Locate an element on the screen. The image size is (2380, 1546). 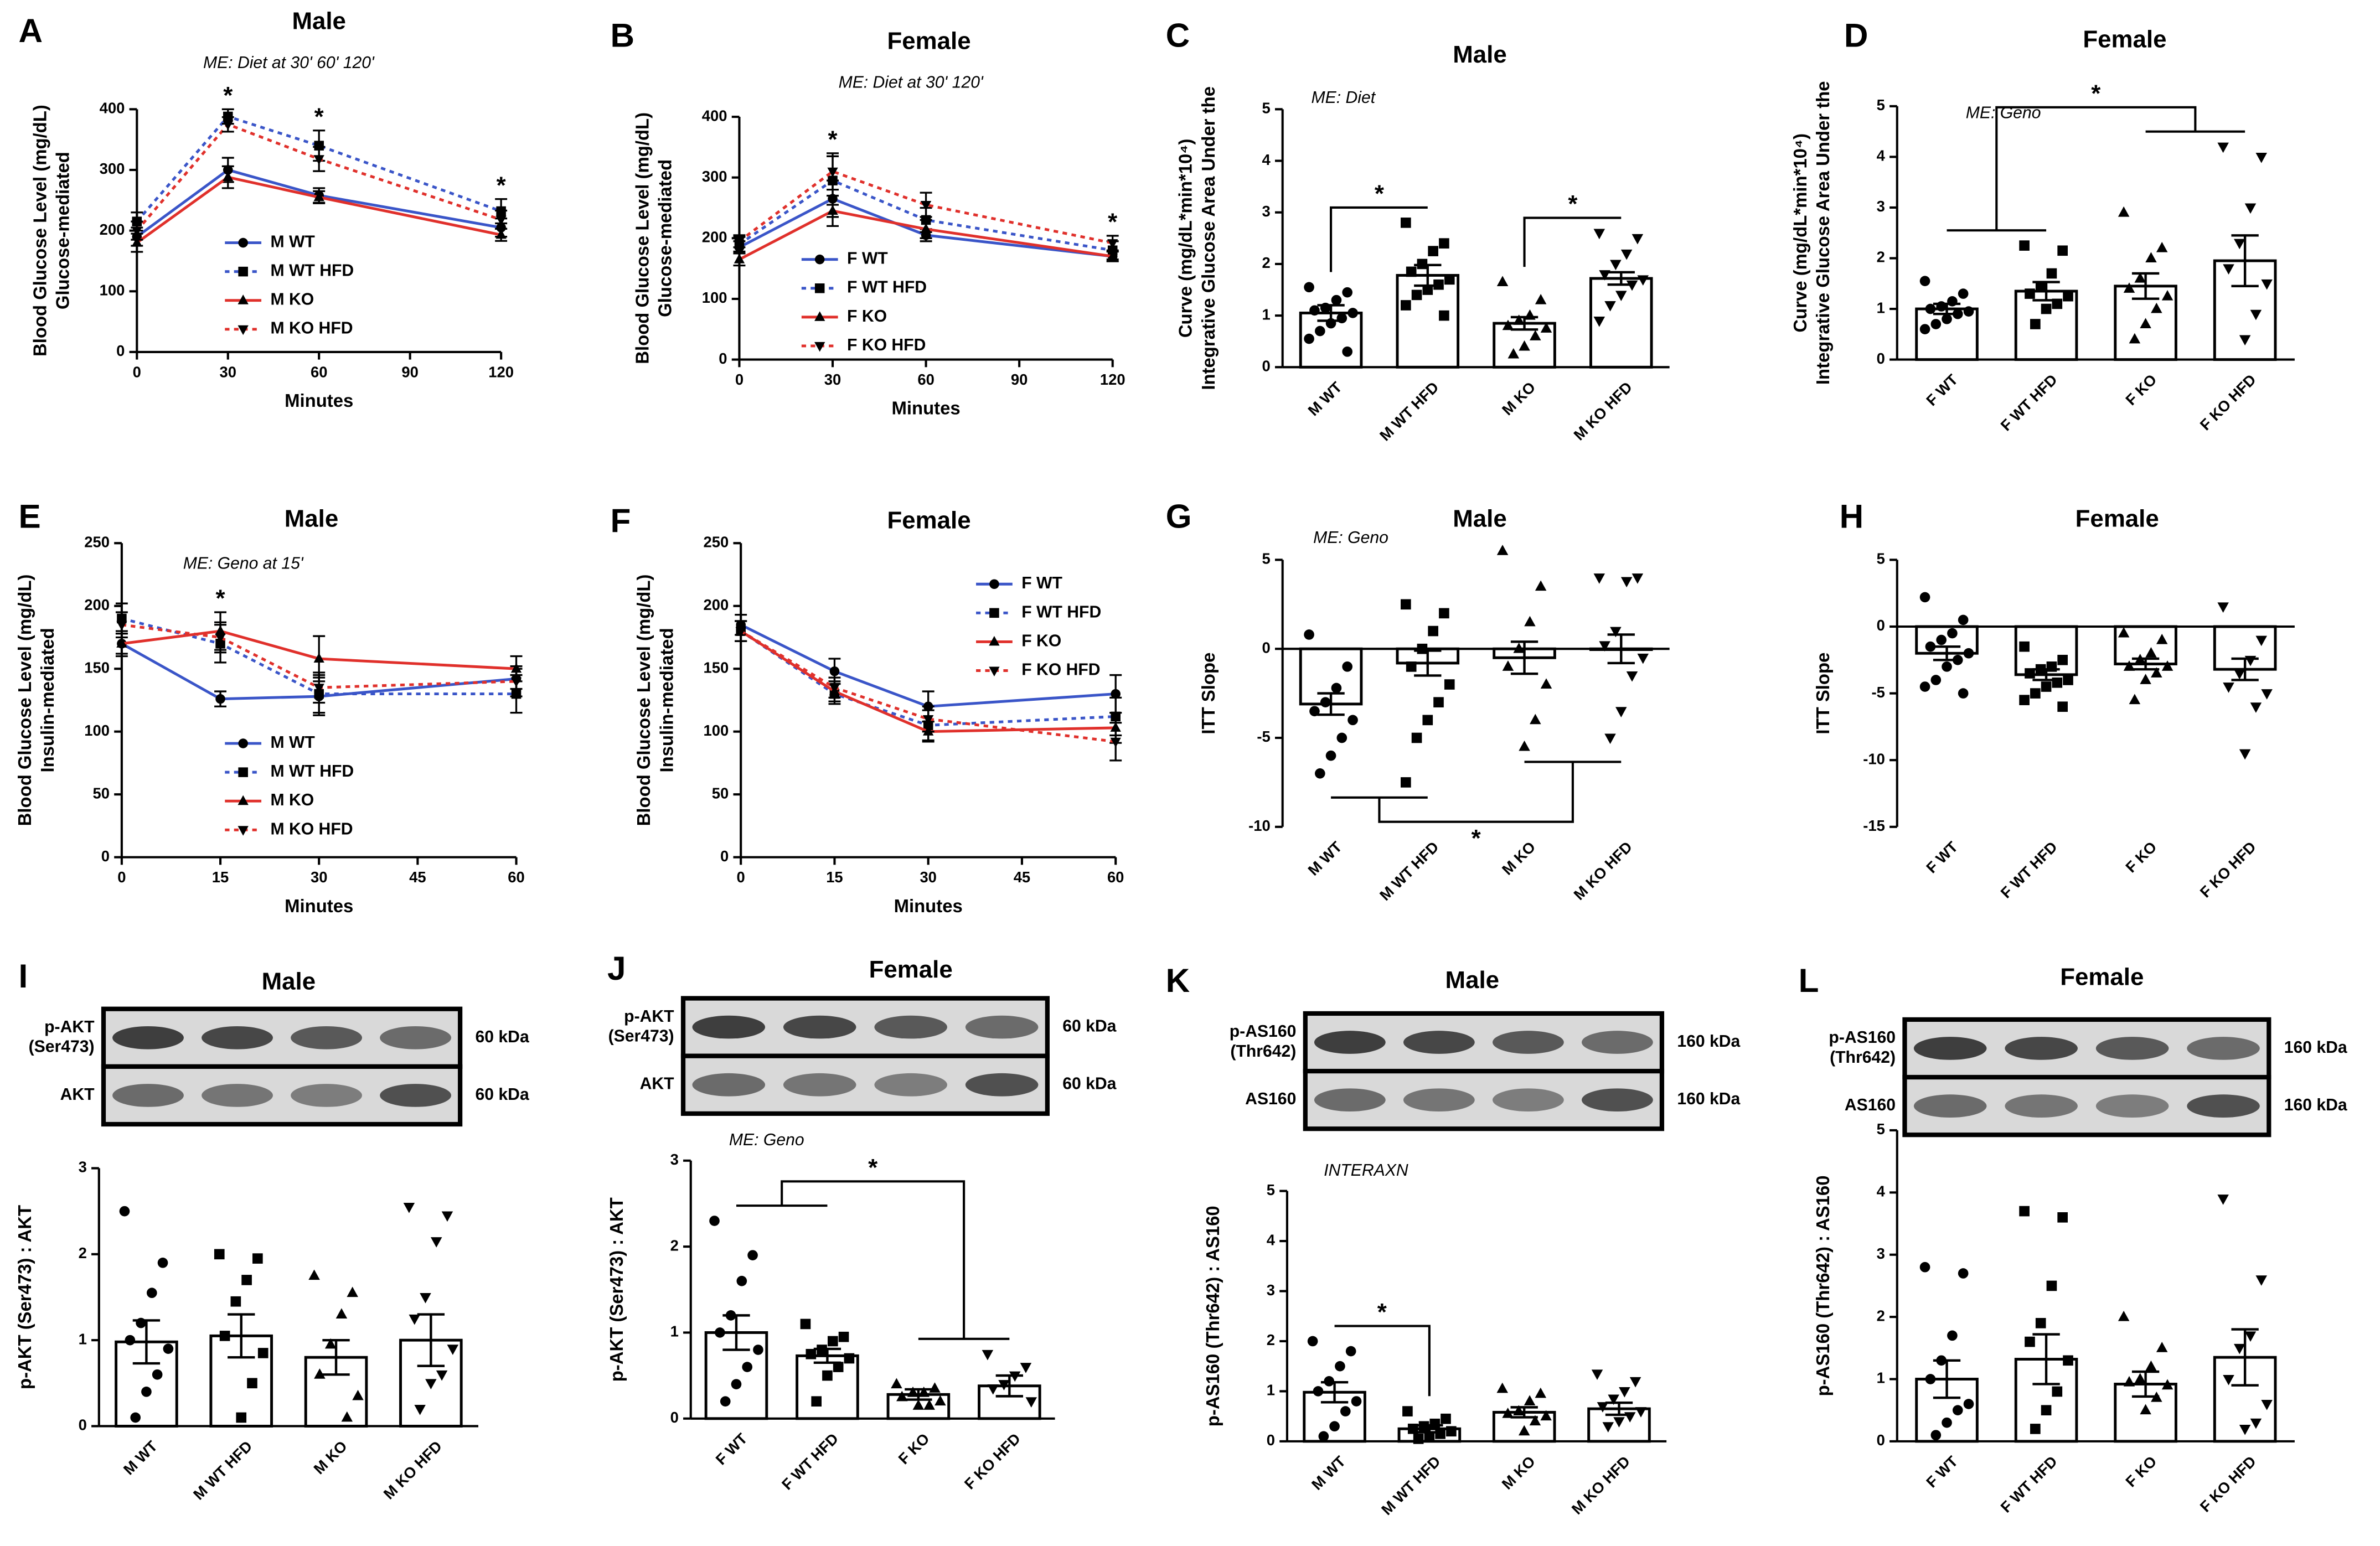
bracket is located at coordinates (1476, 793).